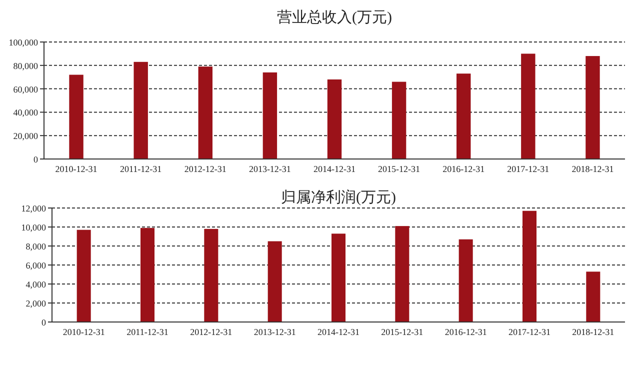 This screenshot has width=640, height=376. I want to click on y-tick-label: 80,000, so click(25, 65).